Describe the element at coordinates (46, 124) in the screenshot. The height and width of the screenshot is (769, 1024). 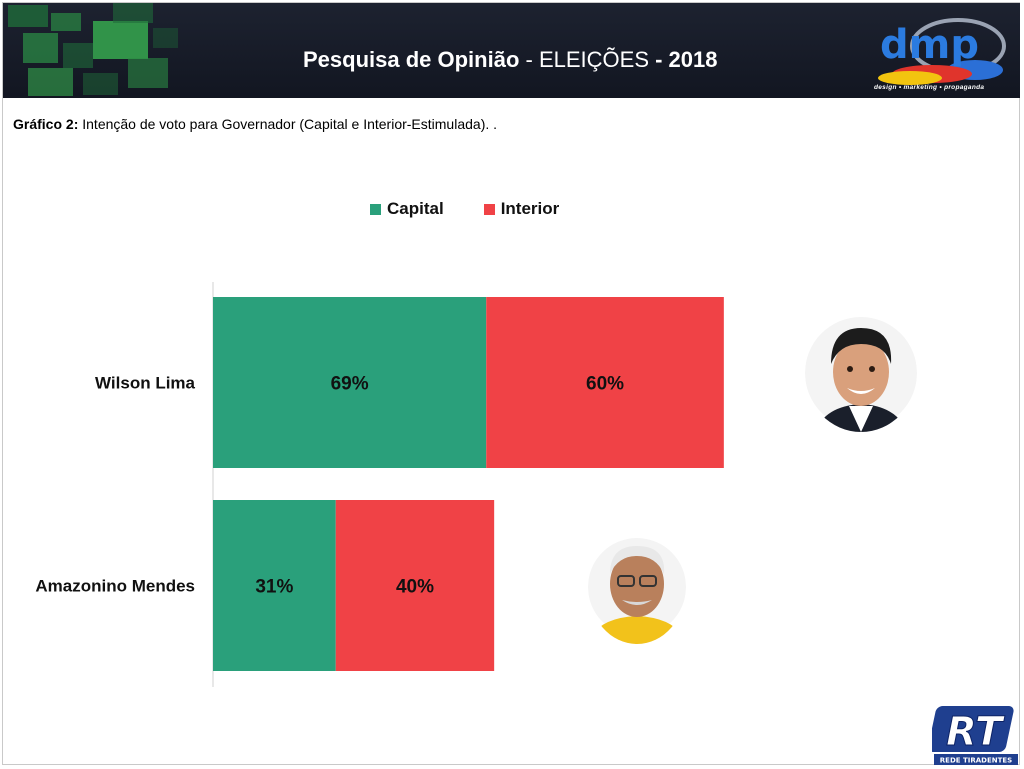
I see `caption-label: Gráfico 2:` at that location.